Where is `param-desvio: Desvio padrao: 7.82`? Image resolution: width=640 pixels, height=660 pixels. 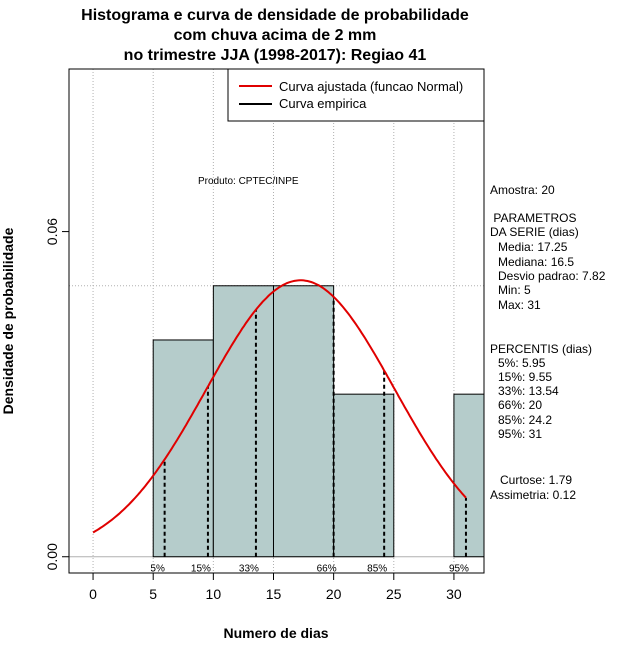
param-desvio: Desvio padrao: 7.82 is located at coordinates (552, 276).